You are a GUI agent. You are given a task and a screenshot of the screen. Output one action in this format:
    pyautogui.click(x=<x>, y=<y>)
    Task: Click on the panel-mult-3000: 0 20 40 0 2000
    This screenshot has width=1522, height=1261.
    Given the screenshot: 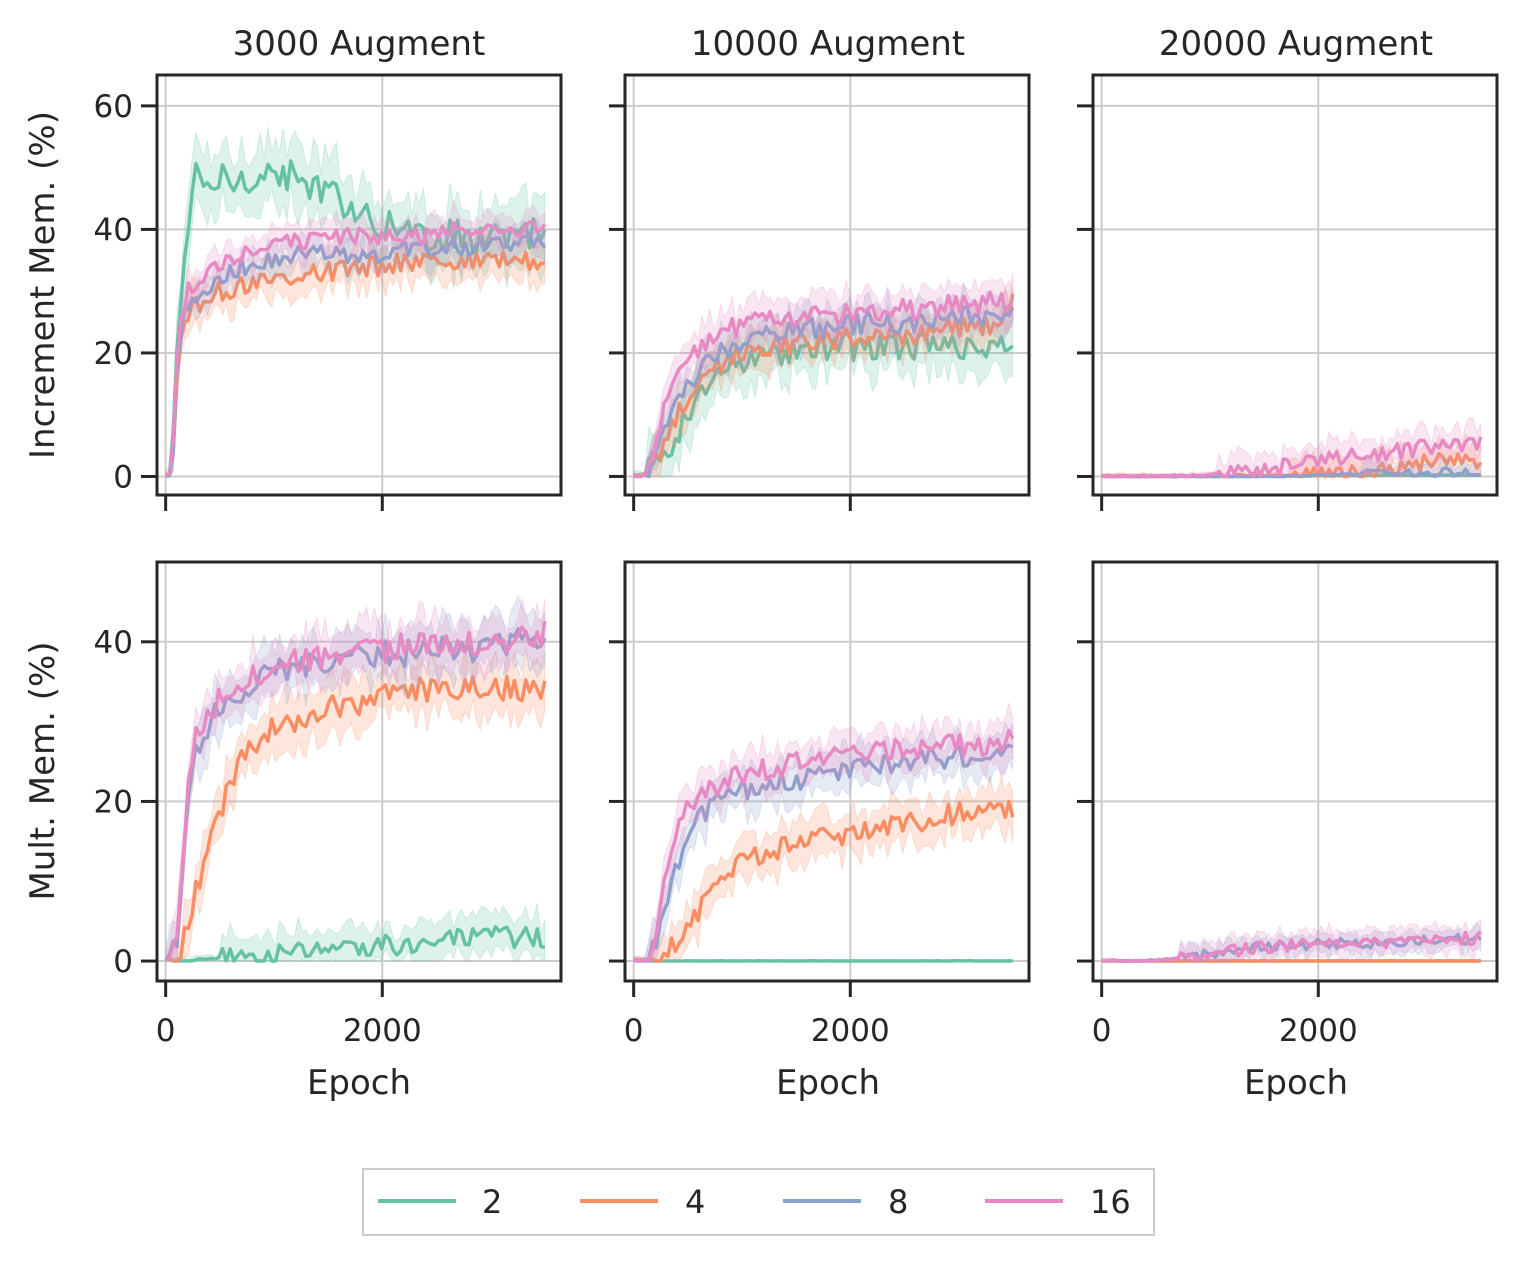 What is the action you would take?
    pyautogui.click(x=328, y=804)
    